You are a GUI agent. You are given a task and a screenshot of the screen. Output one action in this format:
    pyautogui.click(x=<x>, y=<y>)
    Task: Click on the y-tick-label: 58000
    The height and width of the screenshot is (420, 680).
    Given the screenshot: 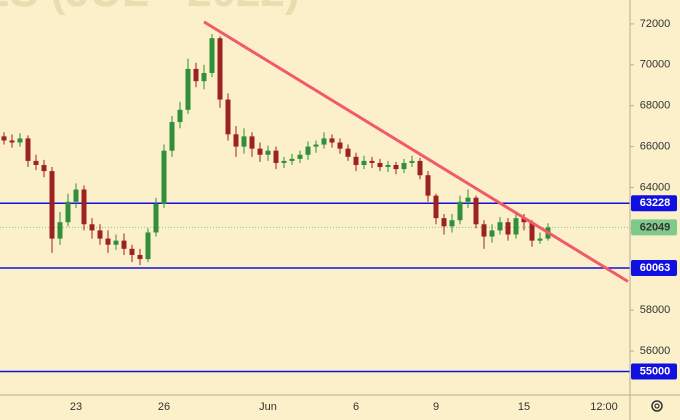 What is the action you would take?
    pyautogui.click(x=655, y=310)
    